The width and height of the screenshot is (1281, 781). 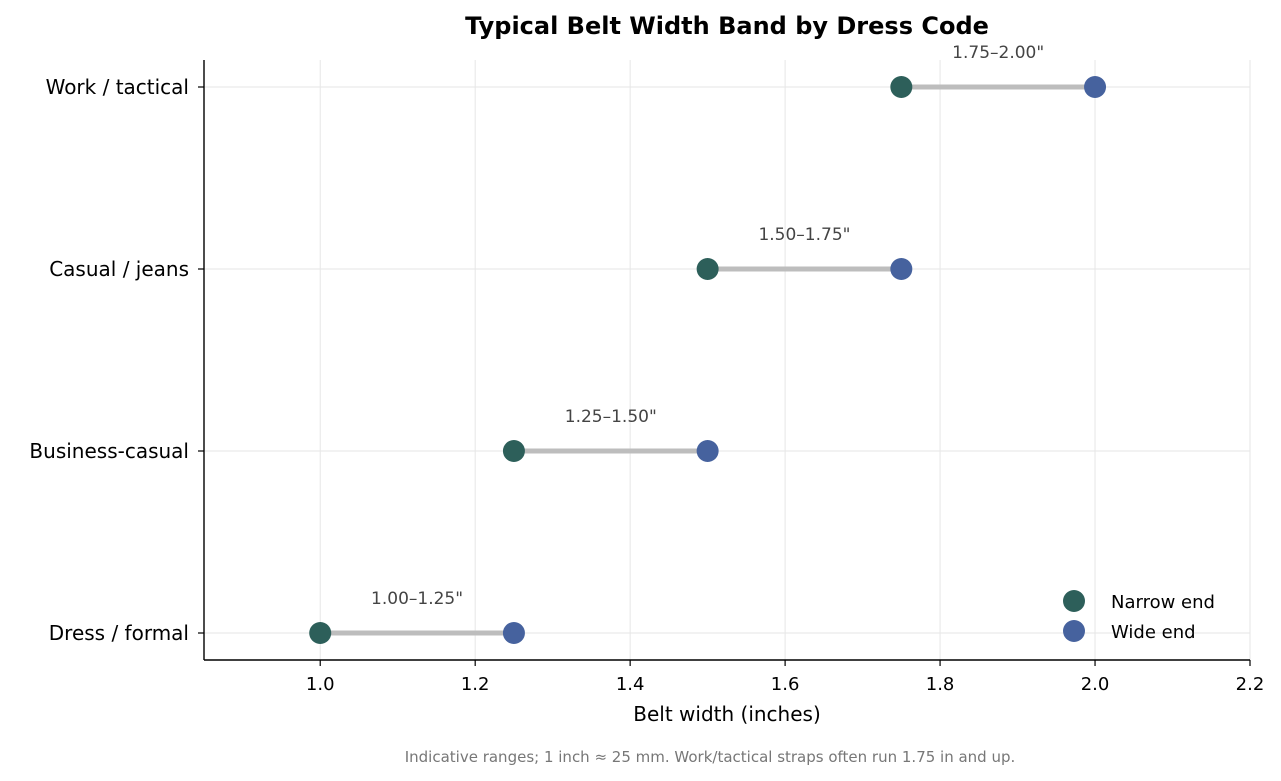 I want to click on legend-label: Narrow end, so click(x=1163, y=602).